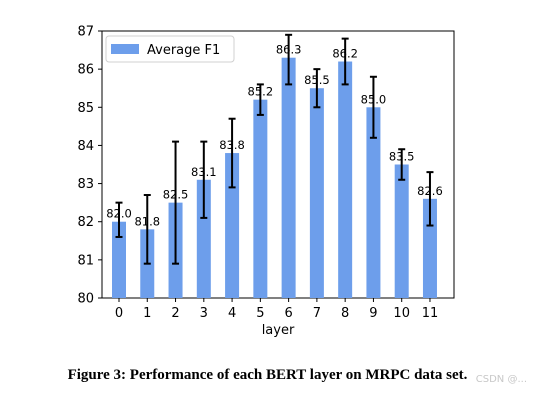 The image size is (535, 400). I want to click on legend: Average F1, so click(170, 49).